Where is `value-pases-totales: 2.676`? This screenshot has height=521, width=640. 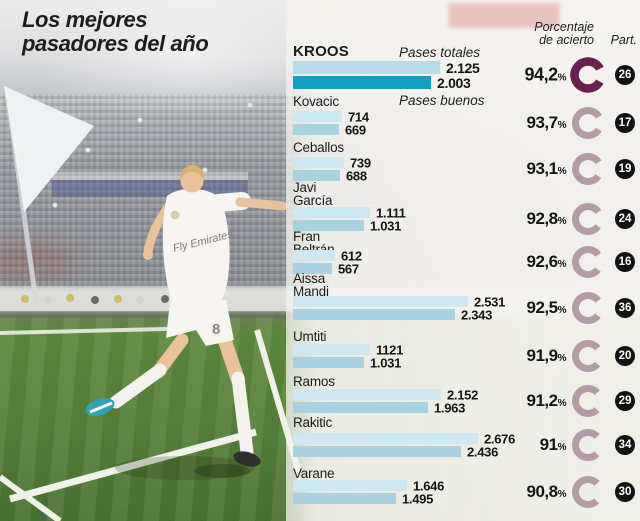
value-pases-totales: 2.676 is located at coordinates (500, 438).